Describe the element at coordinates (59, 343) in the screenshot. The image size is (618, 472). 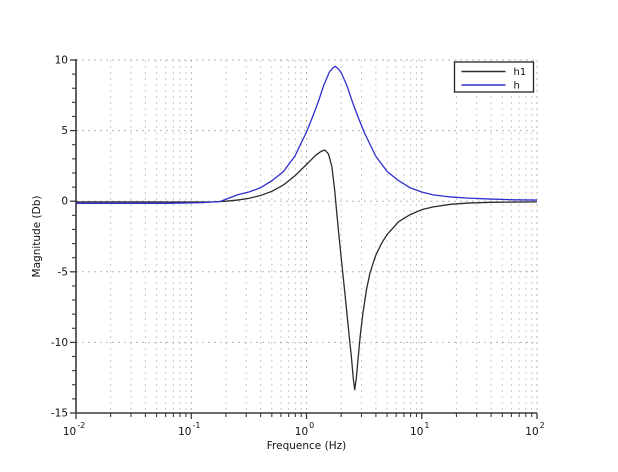
I see `y-tick-label: -10` at that location.